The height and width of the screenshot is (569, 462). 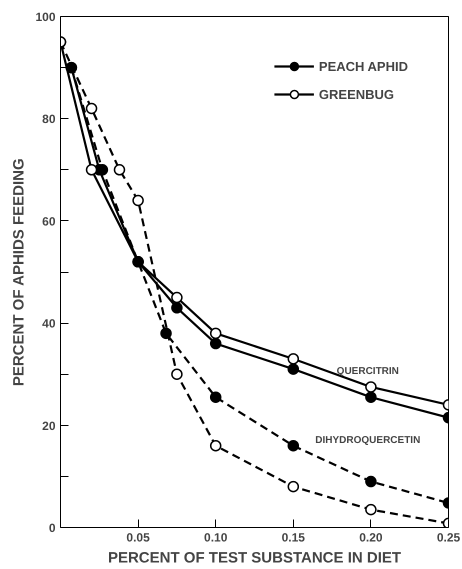 What do you see at coordinates (138, 537) in the screenshot?
I see `x-tick-label: 0.05` at bounding box center [138, 537].